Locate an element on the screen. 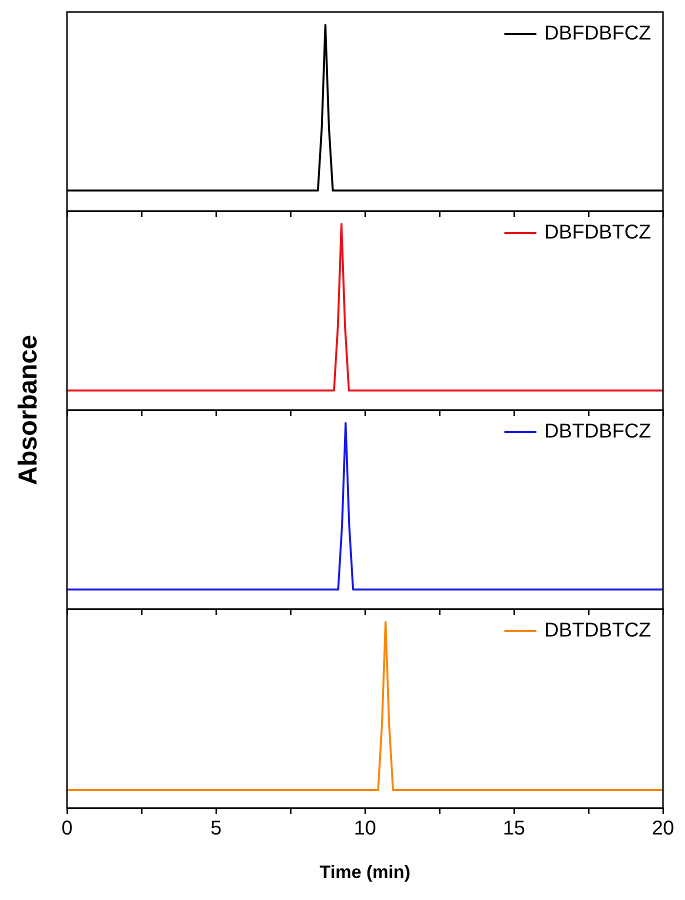  x-tick-label: 5 is located at coordinates (216, 829).